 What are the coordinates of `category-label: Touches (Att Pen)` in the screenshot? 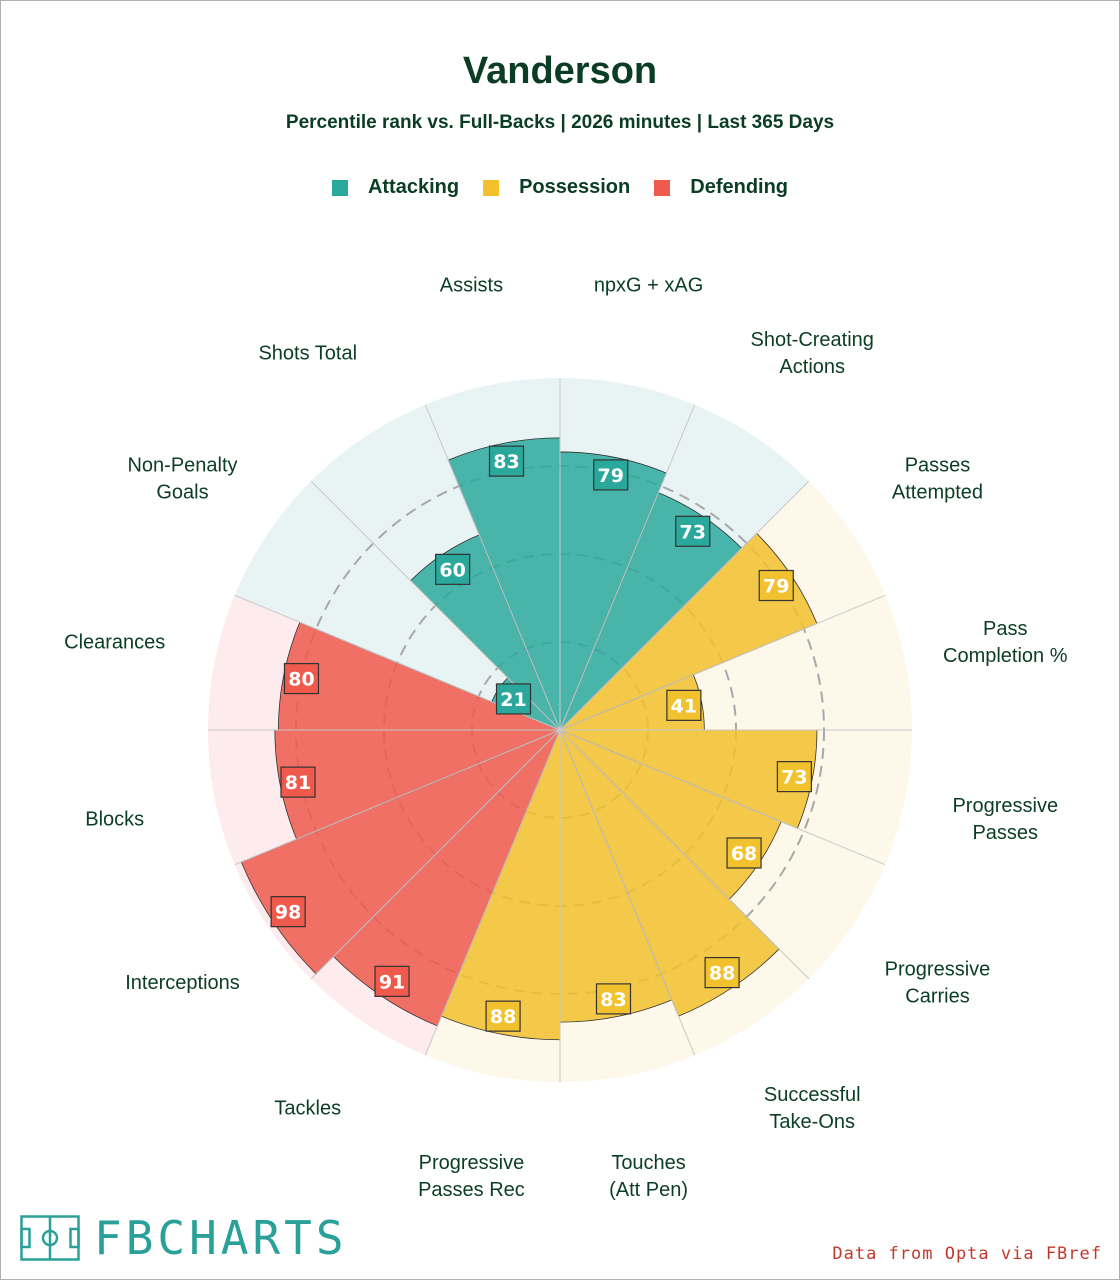 It's located at (648, 1176).